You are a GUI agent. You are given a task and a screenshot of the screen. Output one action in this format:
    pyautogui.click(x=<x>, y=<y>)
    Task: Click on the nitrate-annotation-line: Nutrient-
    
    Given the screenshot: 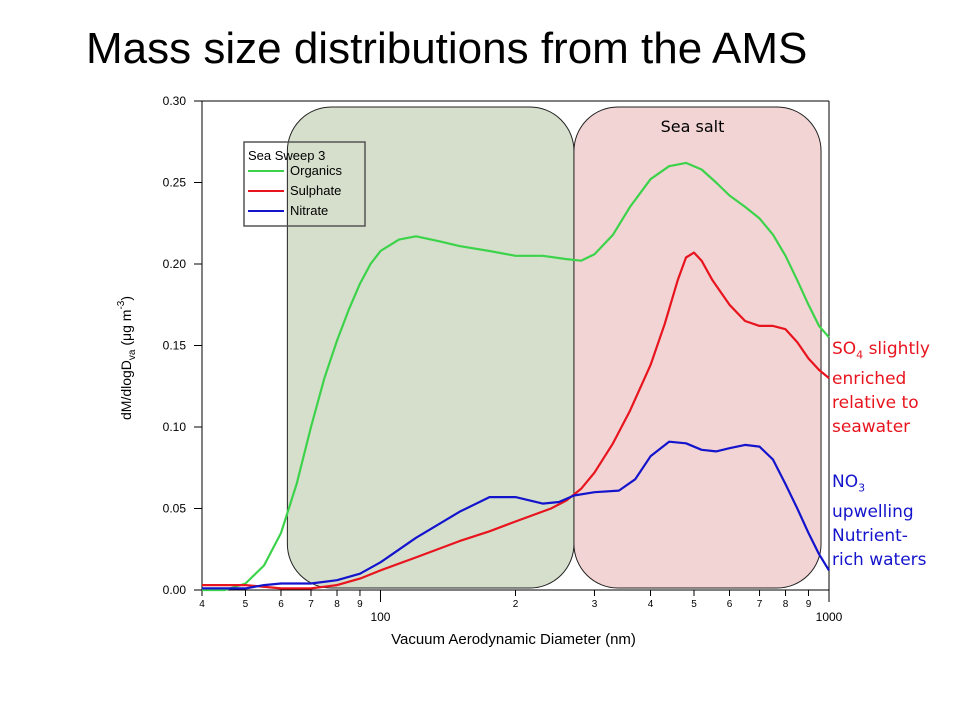 What is the action you would take?
    pyautogui.click(x=870, y=536)
    